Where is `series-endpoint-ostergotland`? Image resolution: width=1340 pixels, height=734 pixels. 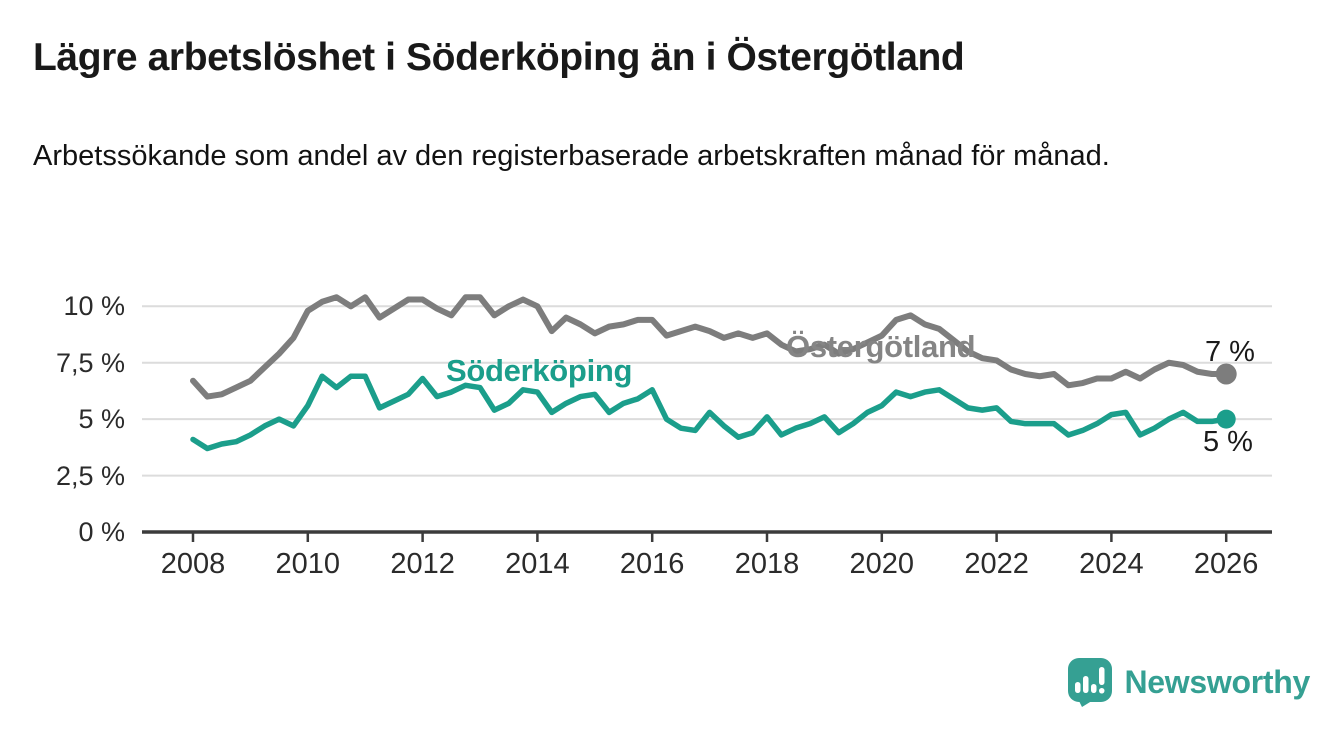
series-endpoint-ostergotland is located at coordinates (1226, 374).